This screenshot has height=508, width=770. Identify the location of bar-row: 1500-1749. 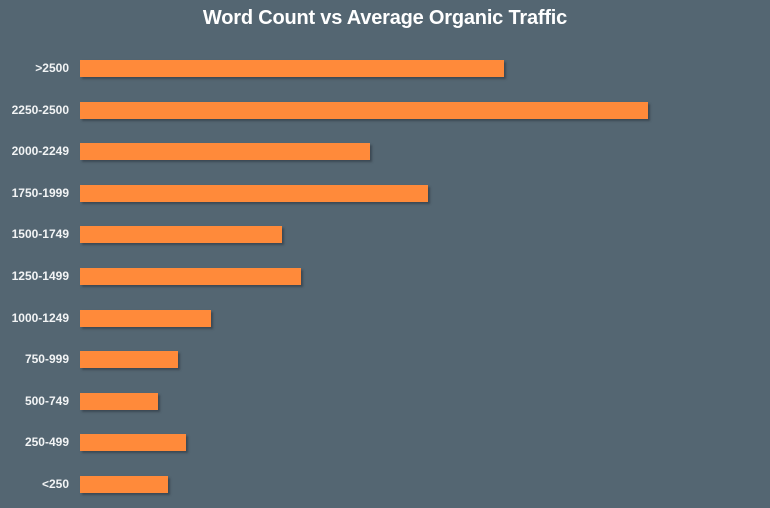
(385, 235).